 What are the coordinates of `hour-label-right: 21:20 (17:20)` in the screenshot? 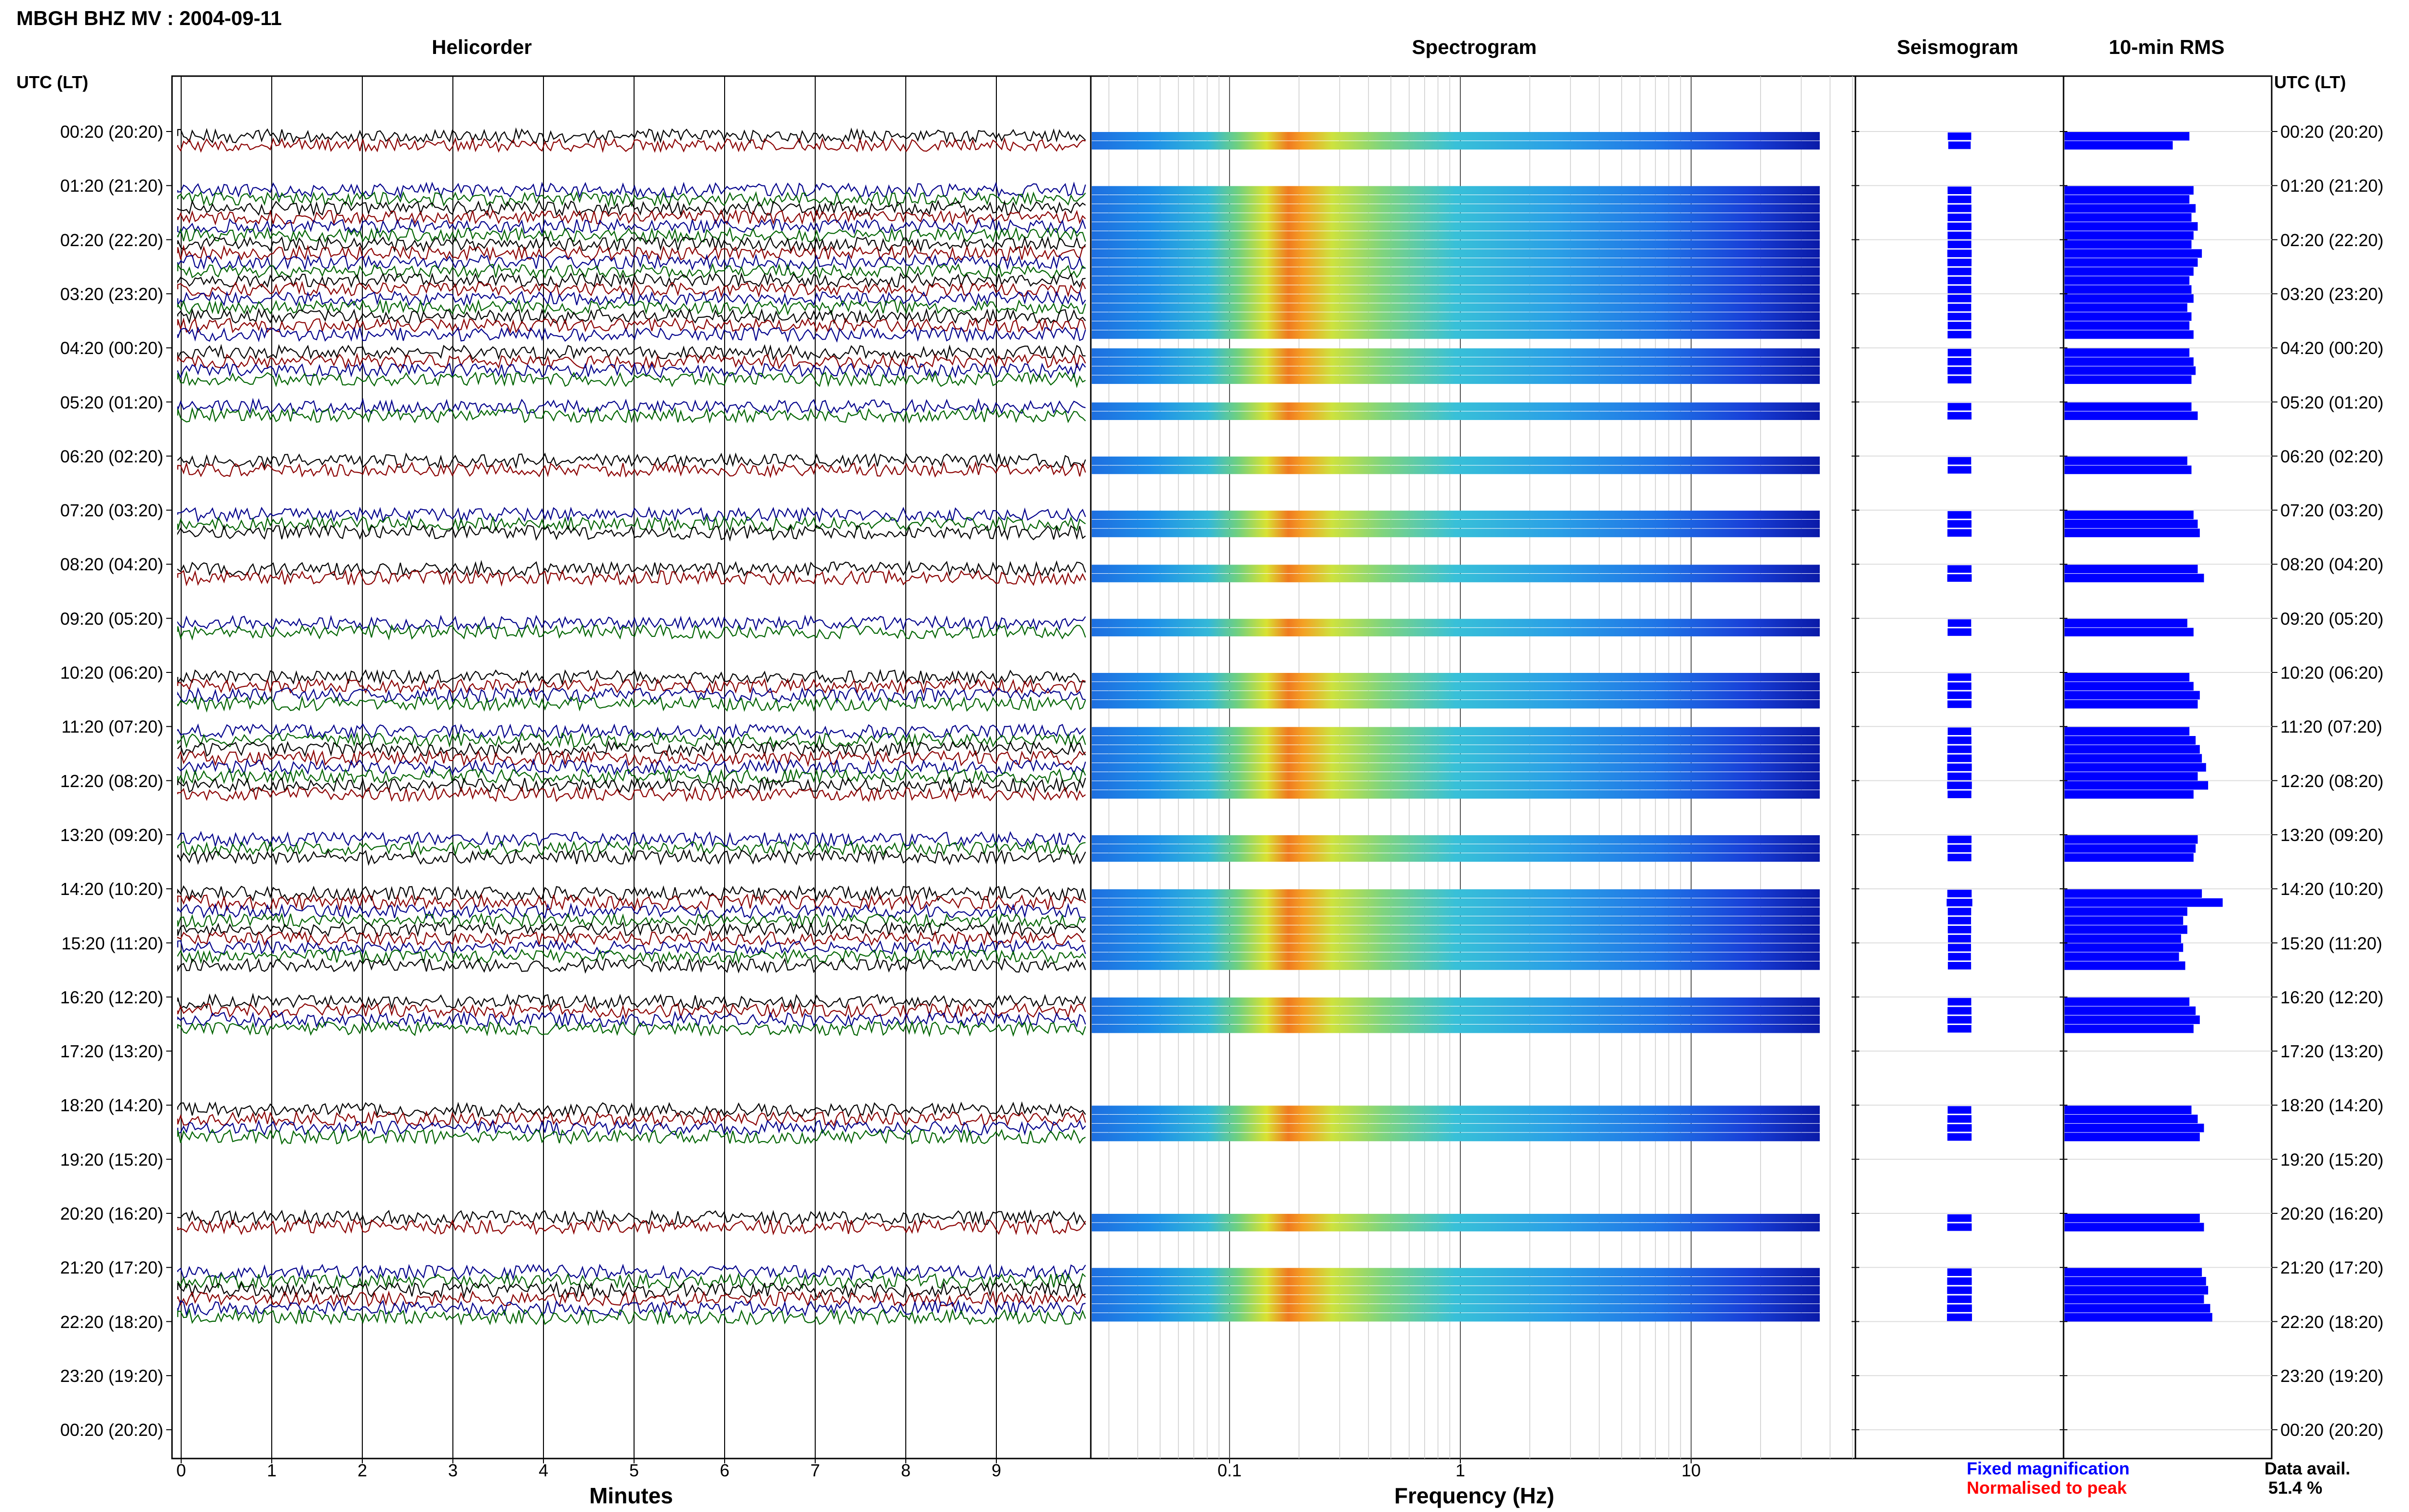 It's located at (2332, 1268).